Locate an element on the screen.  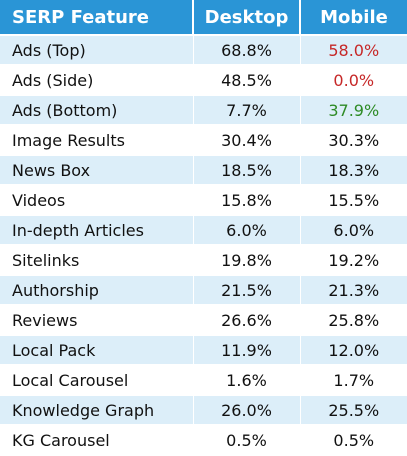
mobile-value-cell: 0.0% is located at coordinates (353, 80).